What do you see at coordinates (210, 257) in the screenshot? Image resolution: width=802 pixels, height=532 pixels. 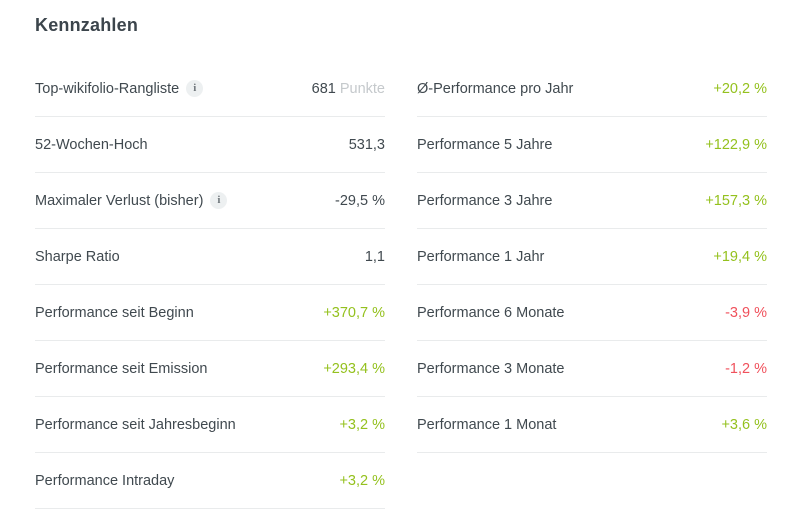 I see `metric-row: Sharpe Ratio 1,1` at bounding box center [210, 257].